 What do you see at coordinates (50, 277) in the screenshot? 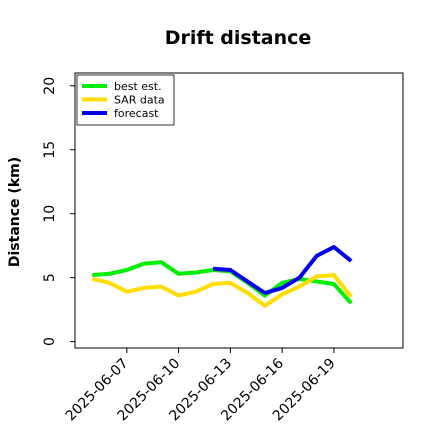
I see `y-tick-label: 5` at bounding box center [50, 277].